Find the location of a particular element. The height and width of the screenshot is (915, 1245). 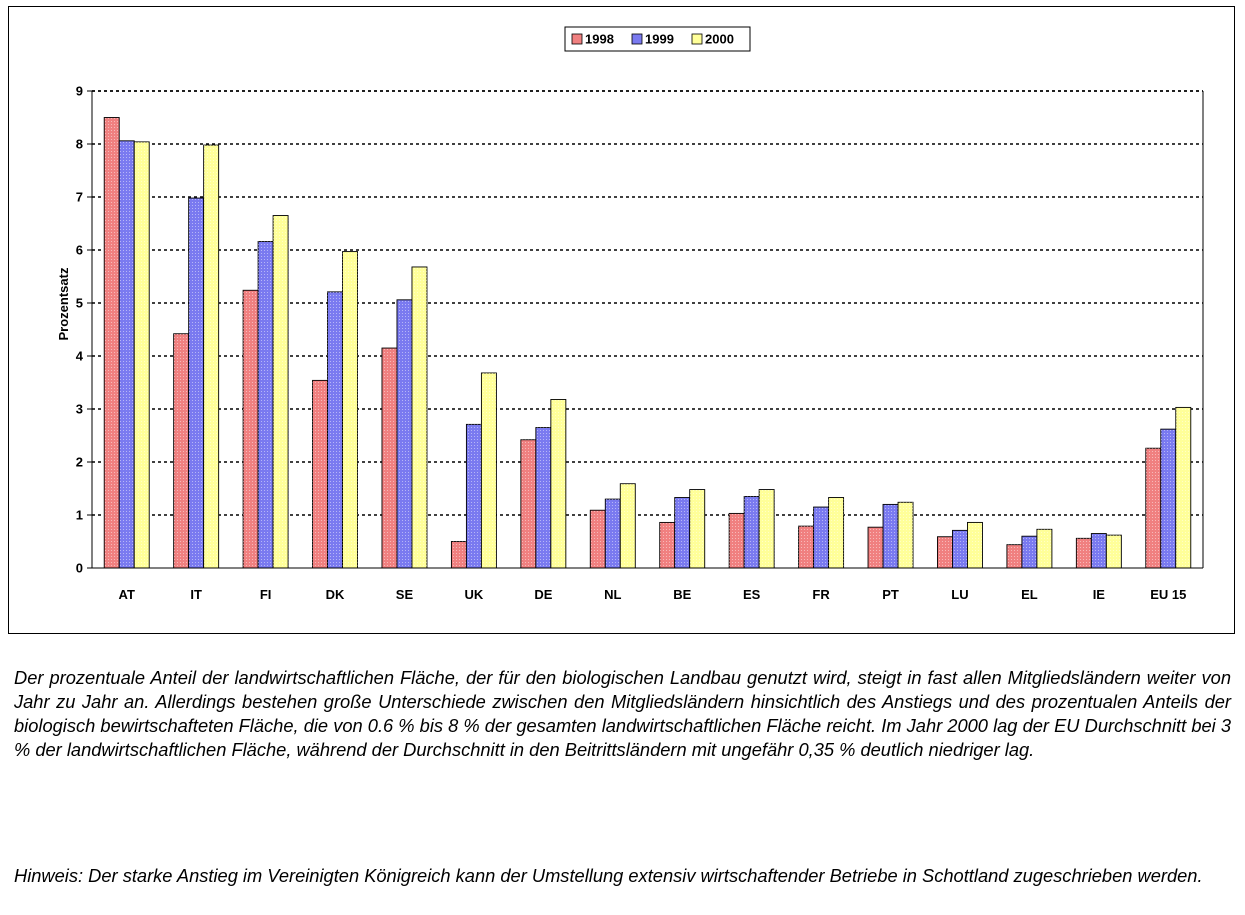

legend-label: 1999 is located at coordinates (659, 39).